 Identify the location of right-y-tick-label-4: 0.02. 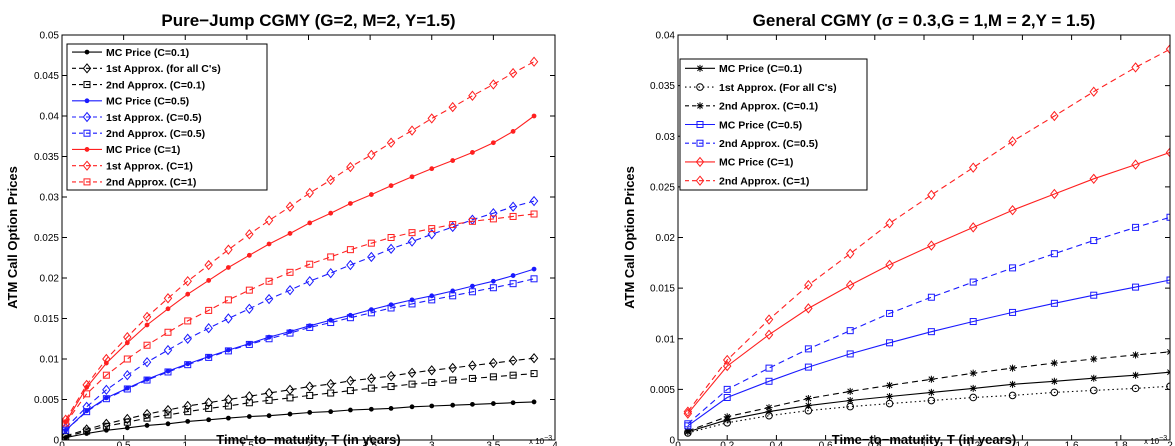
(666, 238).